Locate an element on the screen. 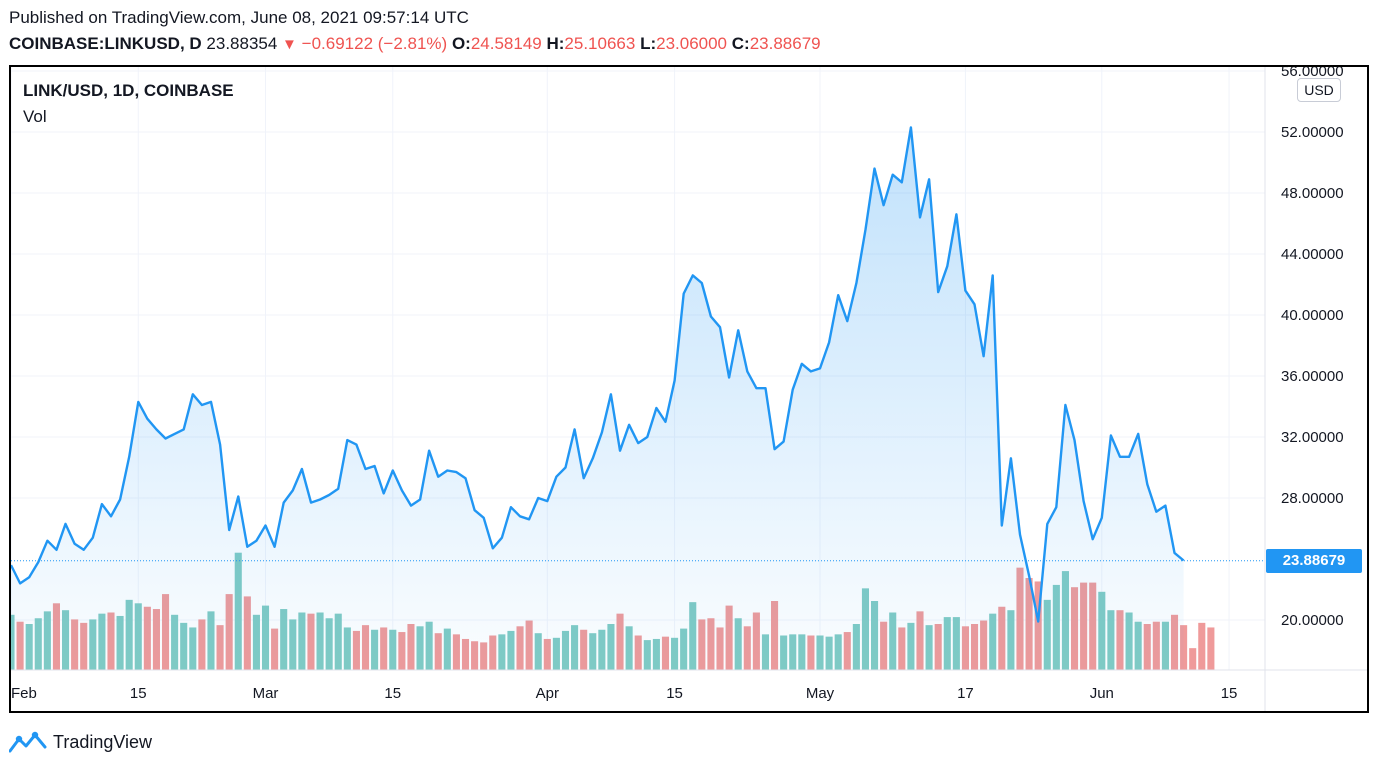 Image resolution: width=1381 pixels, height=769 pixels. open-label: O: is located at coordinates (461, 43).